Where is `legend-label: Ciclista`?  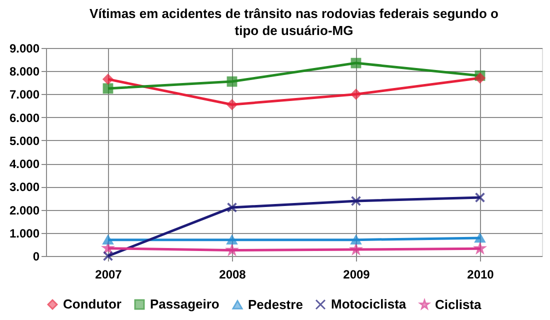 legend-label: Ciclista is located at coordinates (458, 304).